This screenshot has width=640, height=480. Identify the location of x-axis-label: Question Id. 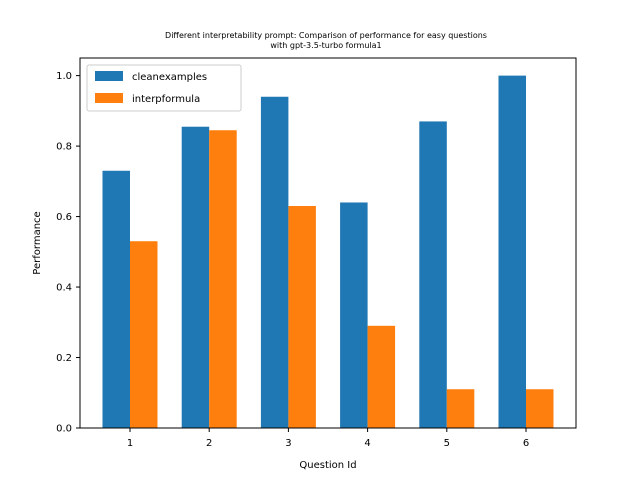
(327, 465).